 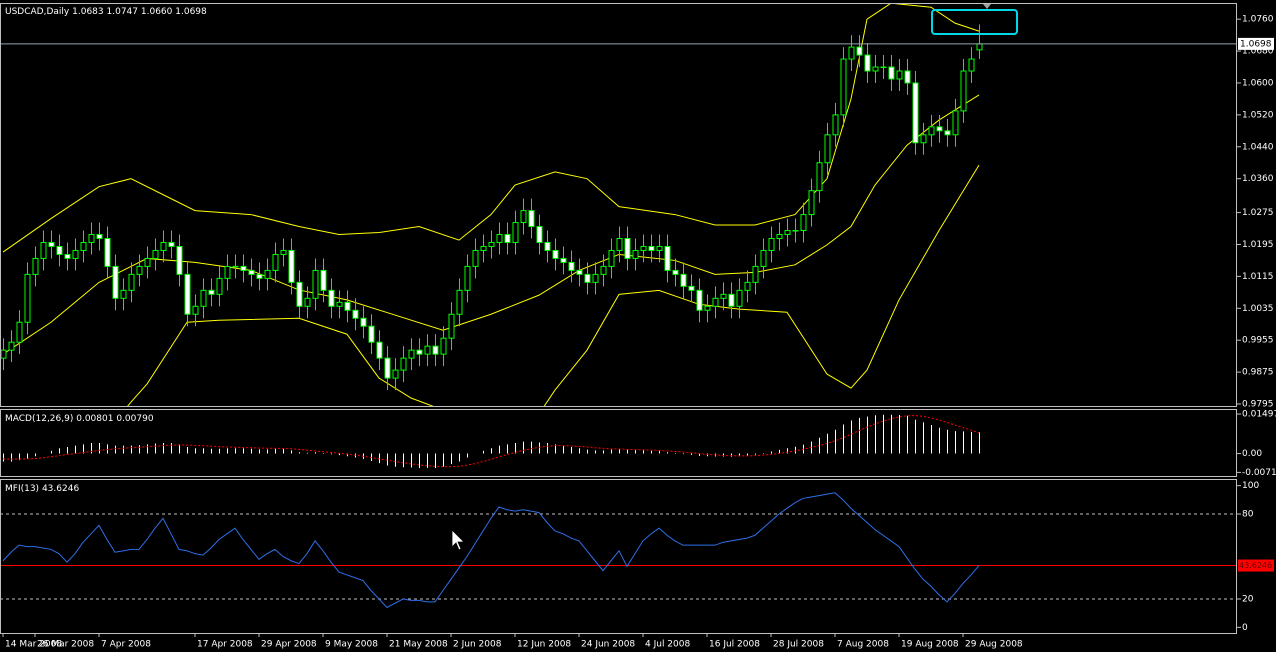 What do you see at coordinates (225, 645) in the screenshot?
I see `x-tick-label: 17 Apr 2008` at bounding box center [225, 645].